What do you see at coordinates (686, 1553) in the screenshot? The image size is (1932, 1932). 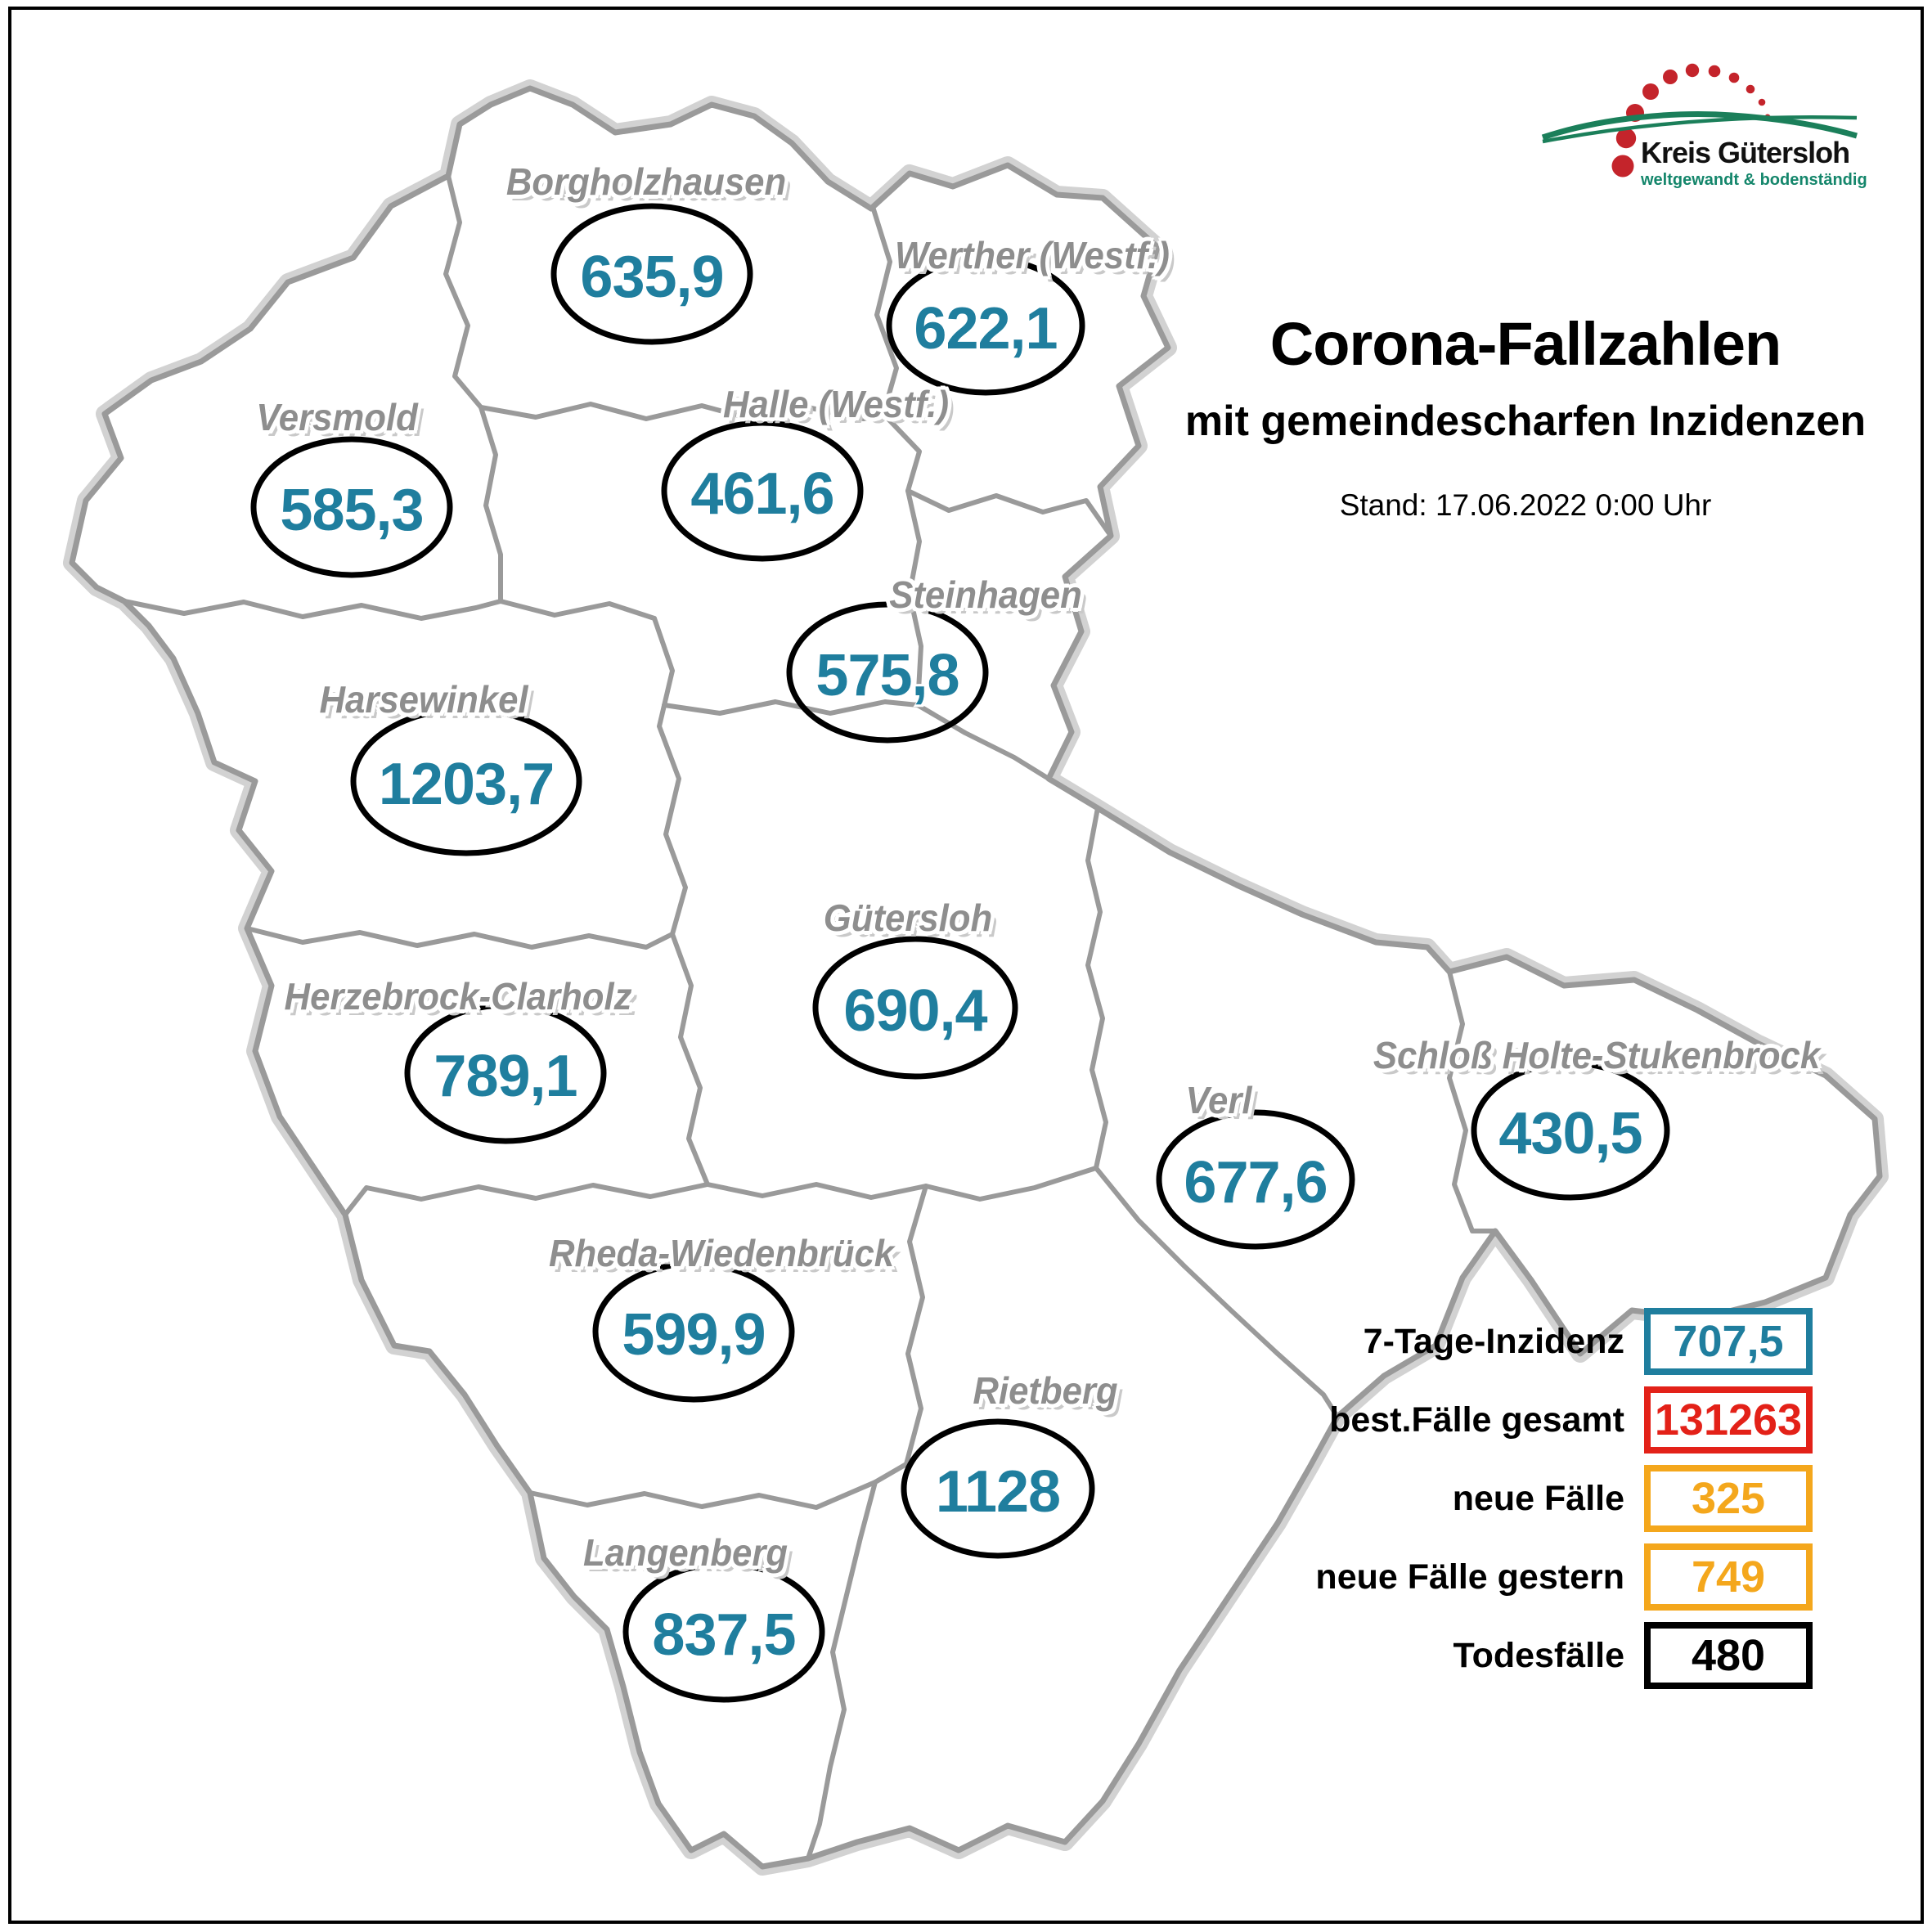 I see `municipality-label: Langenberg` at bounding box center [686, 1553].